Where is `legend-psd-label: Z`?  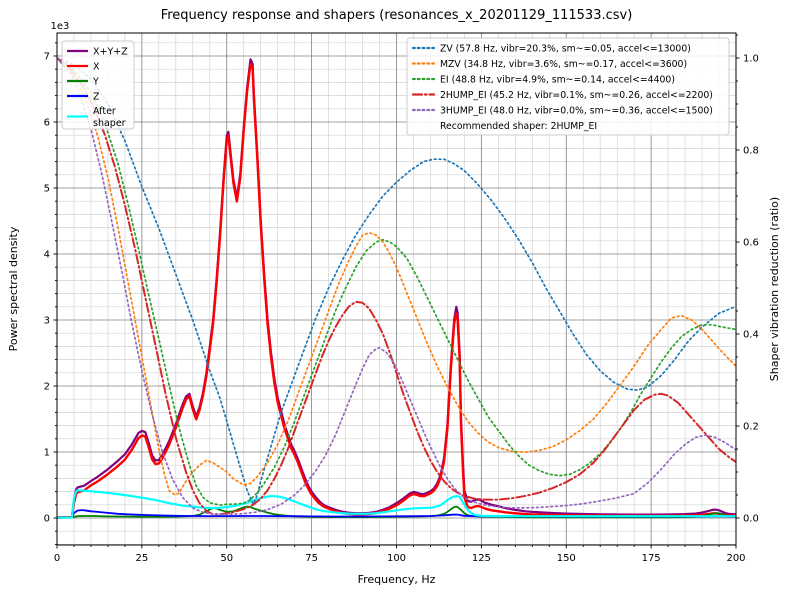 legend-psd-label: Z is located at coordinates (96, 97).